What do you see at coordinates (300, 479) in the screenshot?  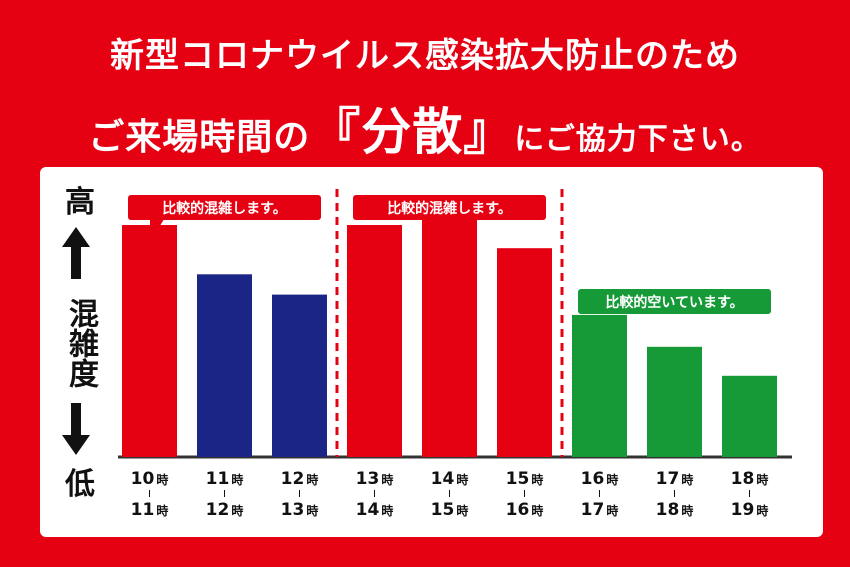 I see `tick-label-from: 12 時` at bounding box center [300, 479].